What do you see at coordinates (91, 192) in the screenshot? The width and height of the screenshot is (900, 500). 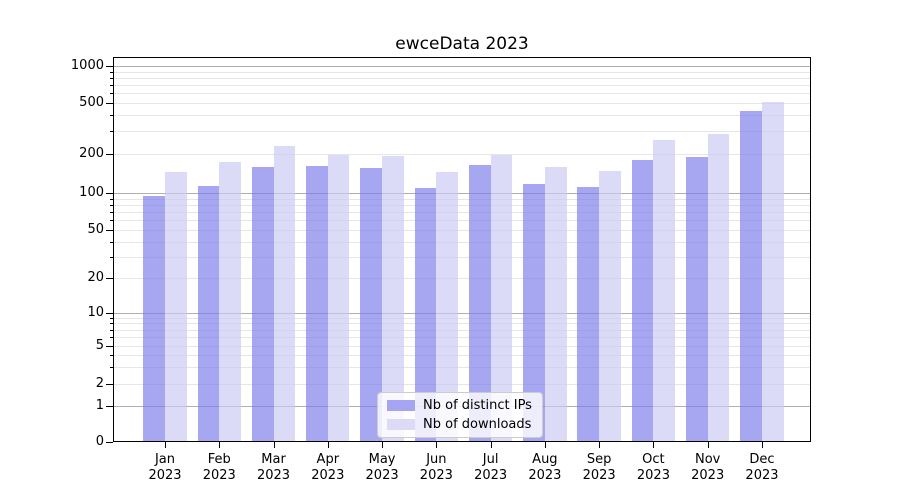 I see `y-tick-label-100: 100` at bounding box center [91, 192].